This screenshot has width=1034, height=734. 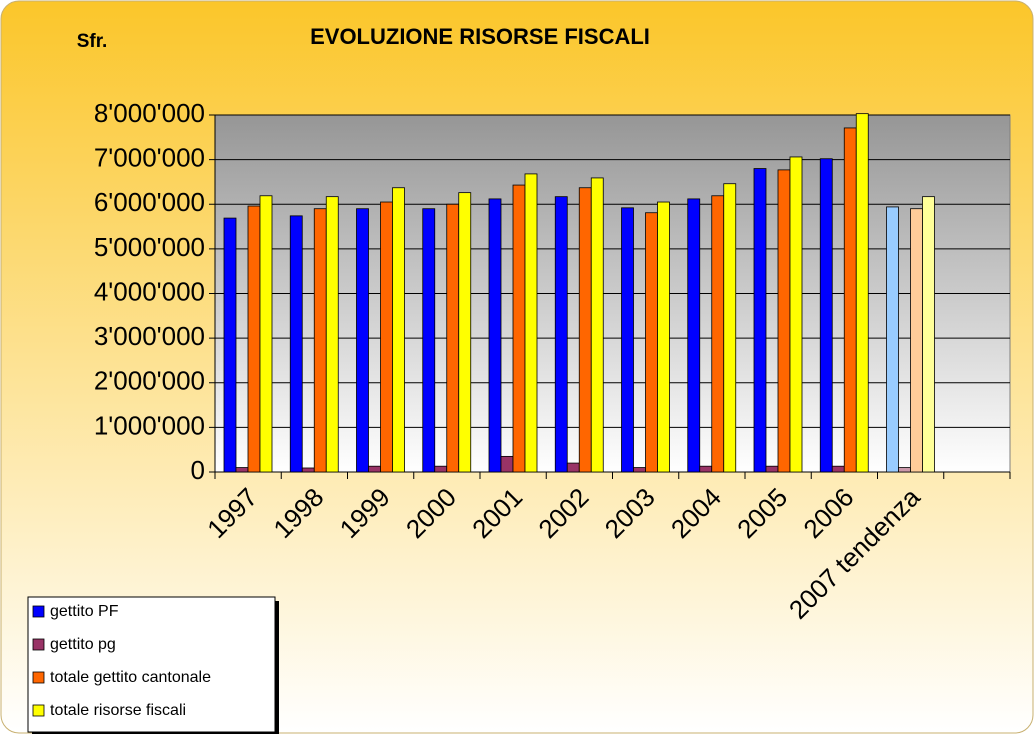 I want to click on chart-title: EVOLUZIONE RISORSE FISCALI, so click(x=480, y=36).